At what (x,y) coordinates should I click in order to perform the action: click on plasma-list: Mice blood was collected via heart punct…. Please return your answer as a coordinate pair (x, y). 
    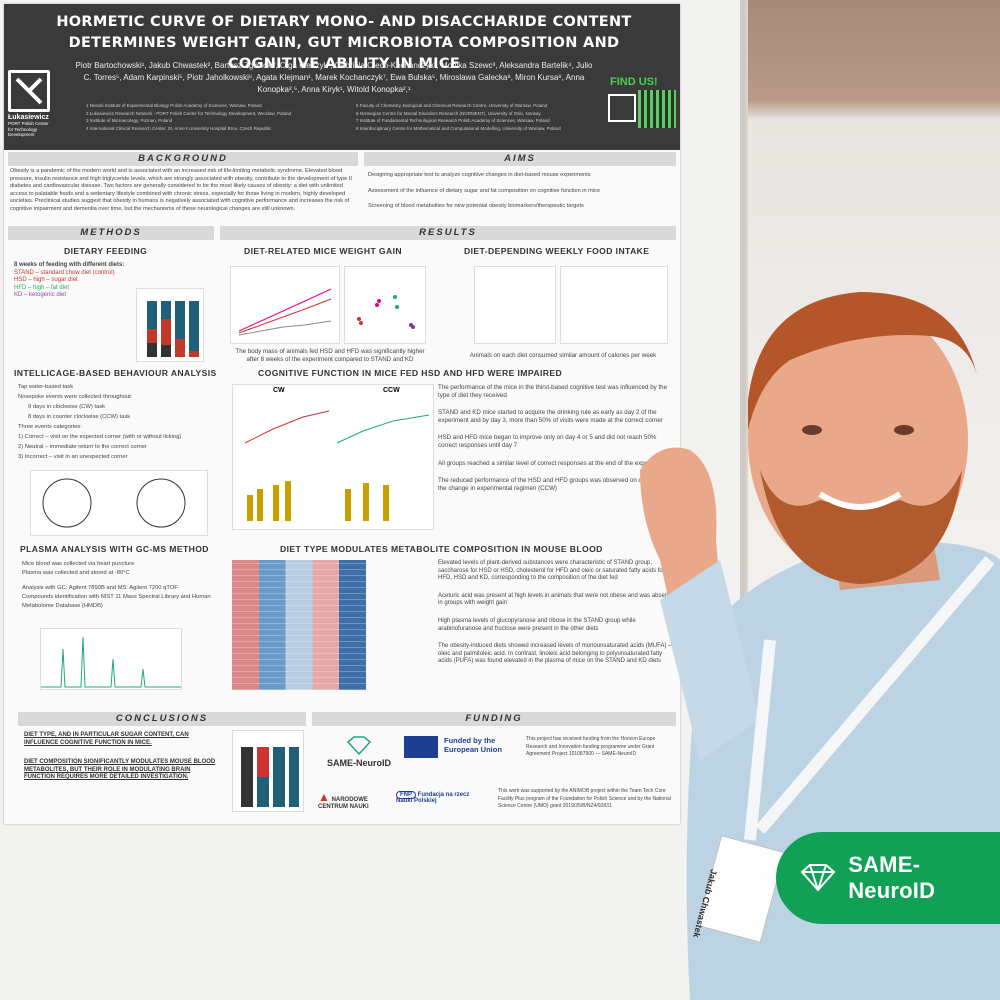
    Looking at the image, I should click on (116, 585).